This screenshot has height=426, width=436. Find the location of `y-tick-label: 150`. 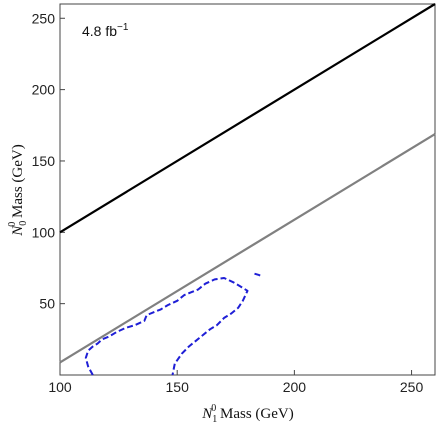

y-tick-label: 150 is located at coordinates (44, 161).